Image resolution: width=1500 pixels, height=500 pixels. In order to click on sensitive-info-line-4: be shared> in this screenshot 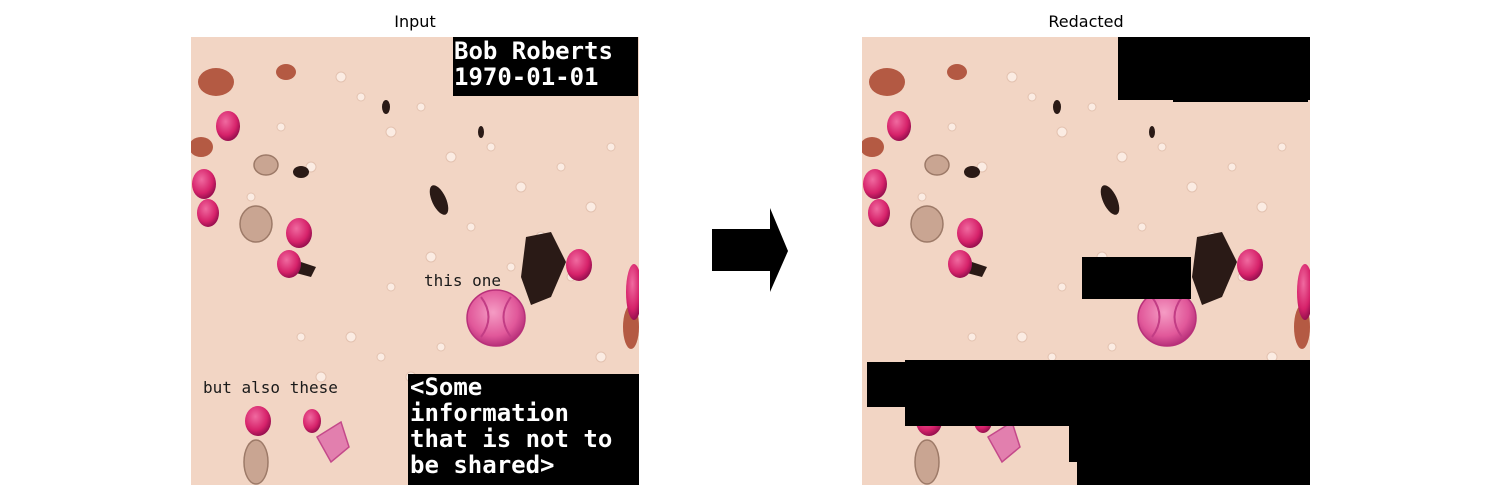, I will do `click(482, 465)`.